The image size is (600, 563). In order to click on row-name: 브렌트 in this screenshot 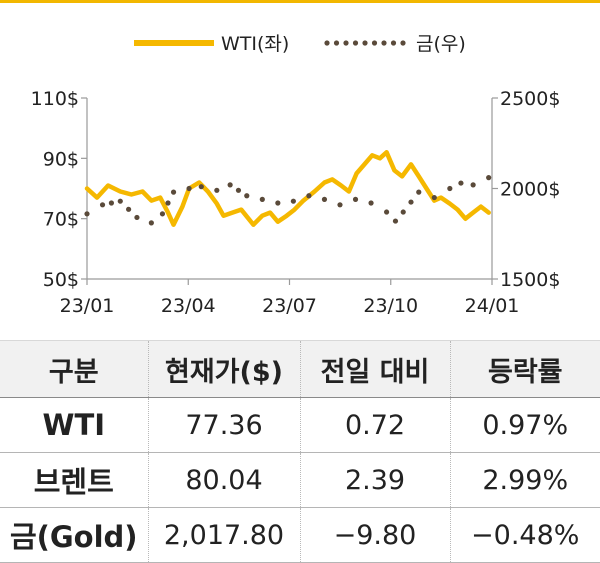, I will do `click(74, 480)`.